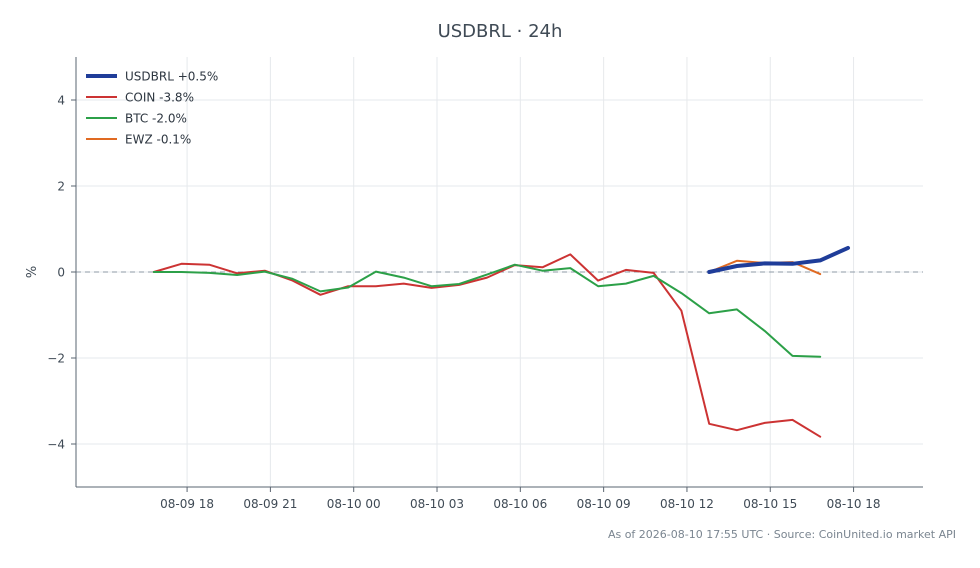  I want to click on y-ticks: 4 2 0 −2 −4, so click(61, 273).